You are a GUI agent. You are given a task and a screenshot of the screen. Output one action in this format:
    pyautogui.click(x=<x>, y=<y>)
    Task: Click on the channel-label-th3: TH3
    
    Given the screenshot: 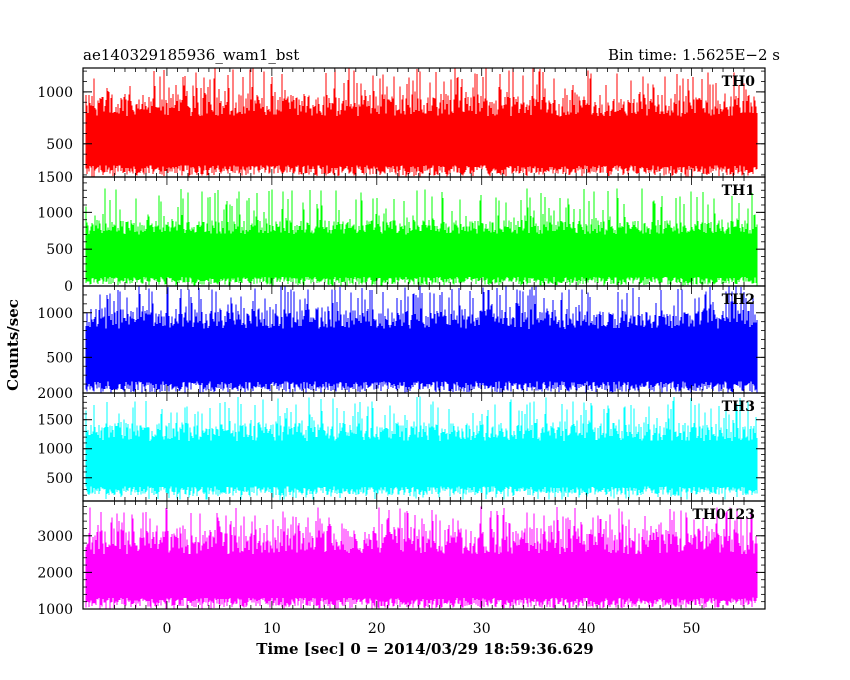 What is the action you would take?
    pyautogui.click(x=738, y=407)
    